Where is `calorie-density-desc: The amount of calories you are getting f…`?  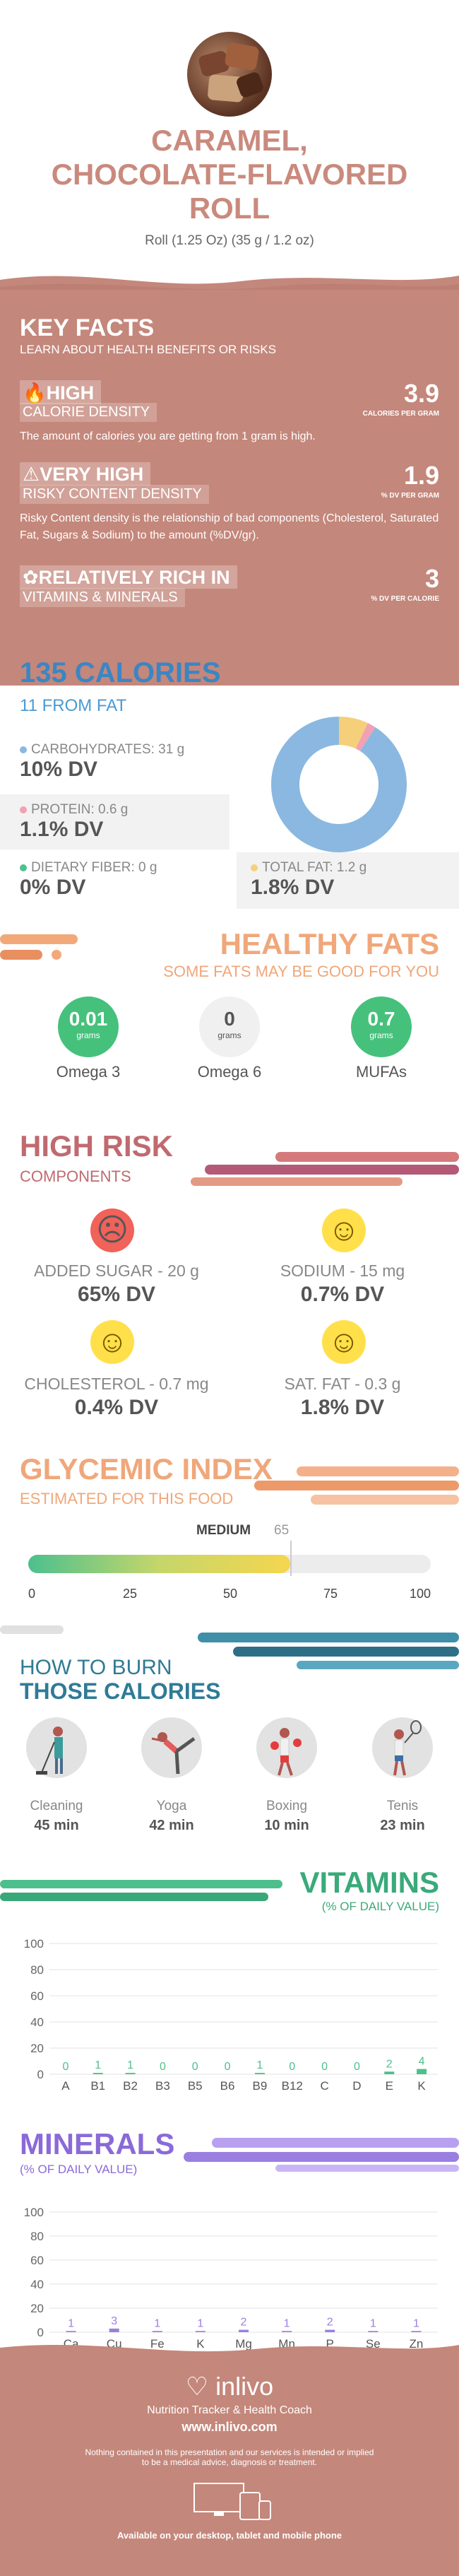
calorie-density-desc: The amount of calories you are getting f… is located at coordinates (168, 436).